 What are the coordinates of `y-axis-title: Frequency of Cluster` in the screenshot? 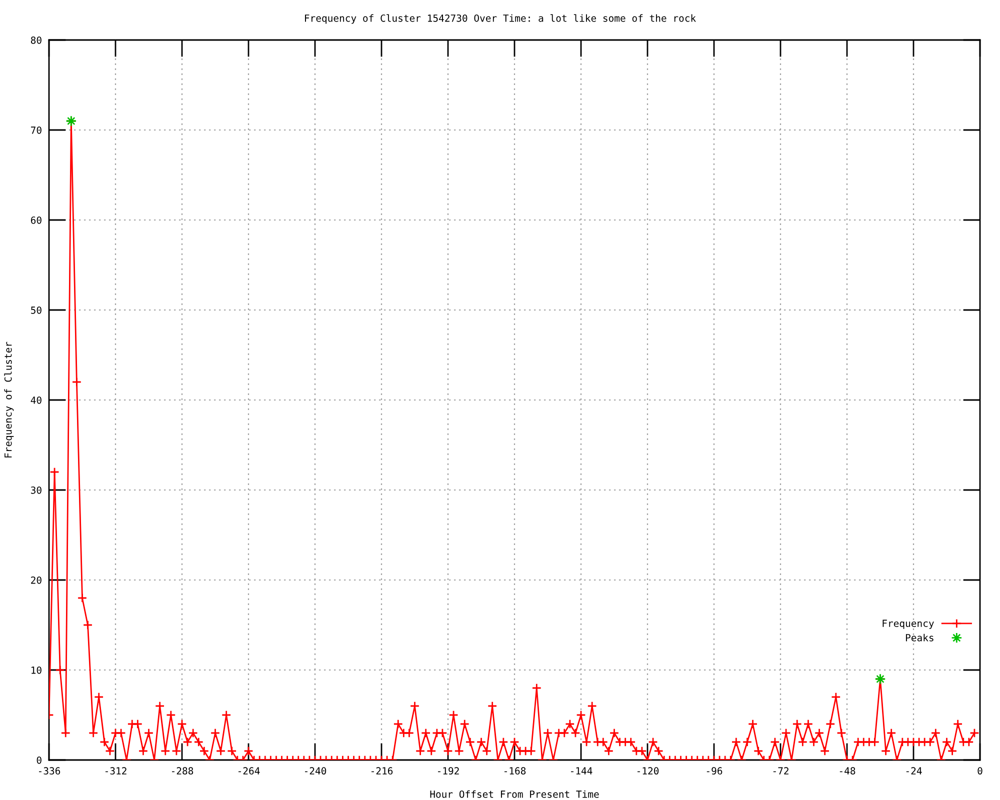 It's located at (9, 400).